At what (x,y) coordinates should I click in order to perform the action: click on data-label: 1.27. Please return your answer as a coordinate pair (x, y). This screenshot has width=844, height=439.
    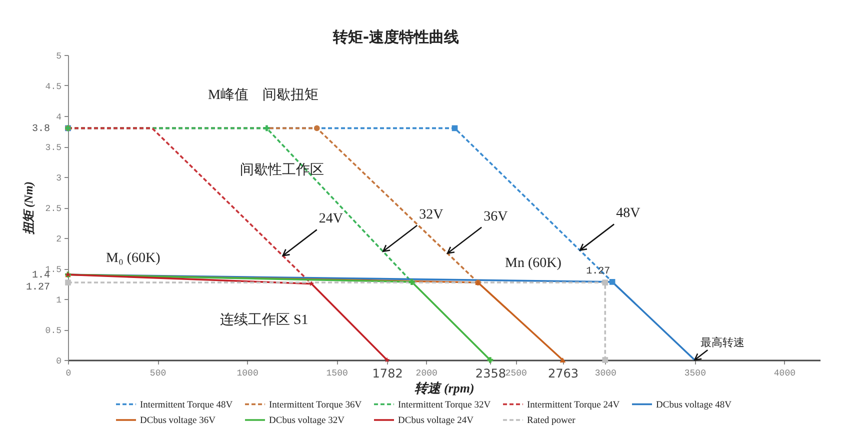
    Looking at the image, I should click on (598, 272).